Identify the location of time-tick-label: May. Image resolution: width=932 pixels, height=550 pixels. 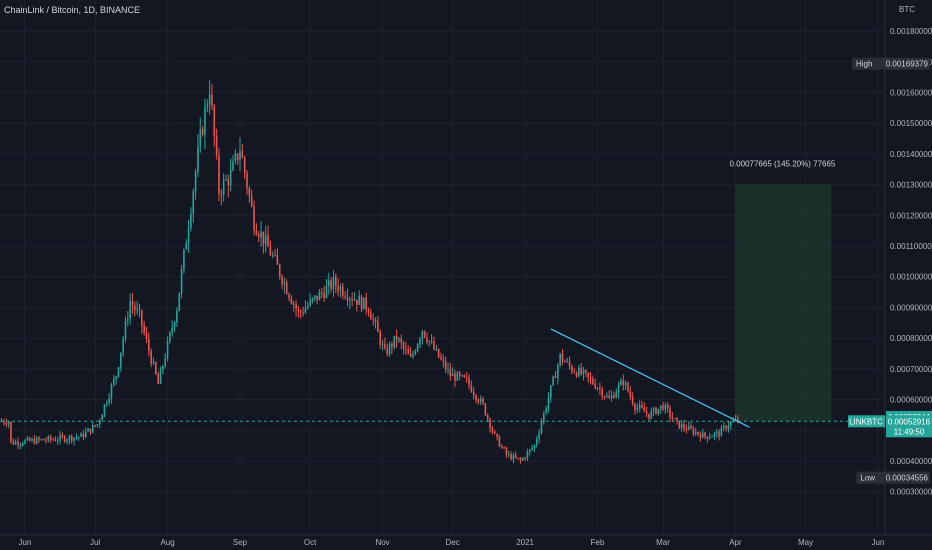
(805, 542).